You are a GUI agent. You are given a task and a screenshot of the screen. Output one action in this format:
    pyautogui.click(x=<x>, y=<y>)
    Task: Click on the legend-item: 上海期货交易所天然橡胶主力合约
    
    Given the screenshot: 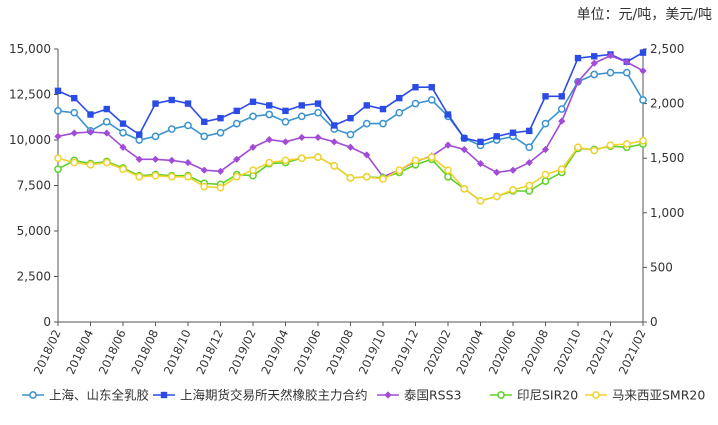 What is the action you would take?
    pyautogui.click(x=260, y=395)
    